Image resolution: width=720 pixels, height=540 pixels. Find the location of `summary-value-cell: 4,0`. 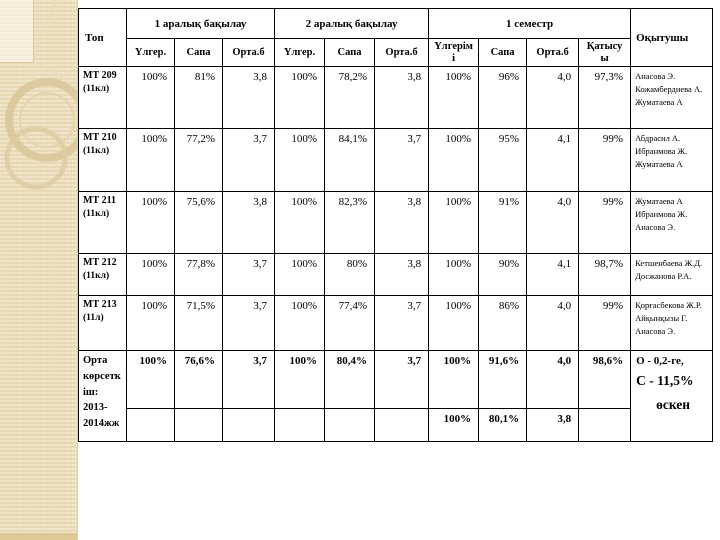

summary-value-cell: 4,0 is located at coordinates (553, 380).